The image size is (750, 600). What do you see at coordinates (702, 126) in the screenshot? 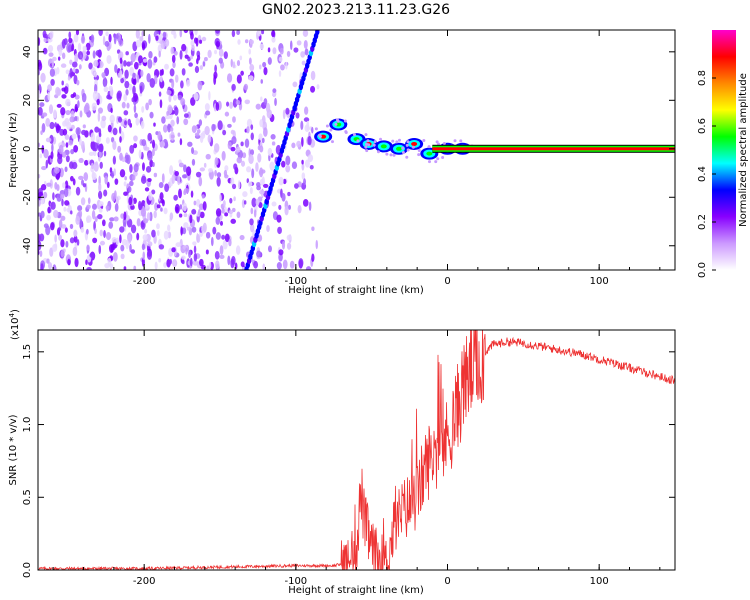
I see `colorbar-tick-label: 0.6` at bounding box center [702, 126].